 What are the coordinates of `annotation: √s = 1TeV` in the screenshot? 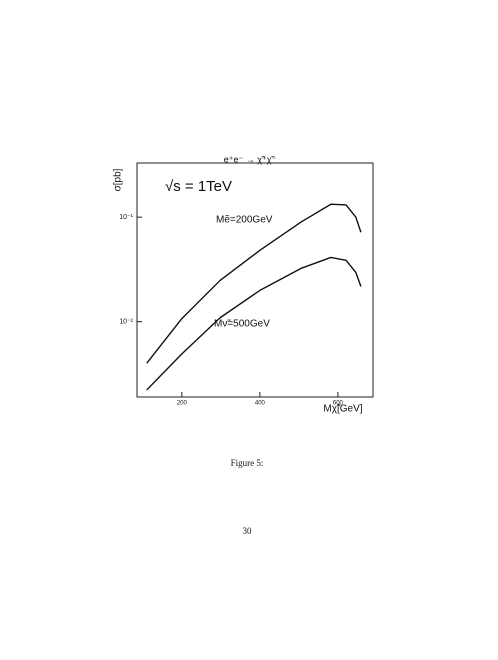 It's located at (198, 186).